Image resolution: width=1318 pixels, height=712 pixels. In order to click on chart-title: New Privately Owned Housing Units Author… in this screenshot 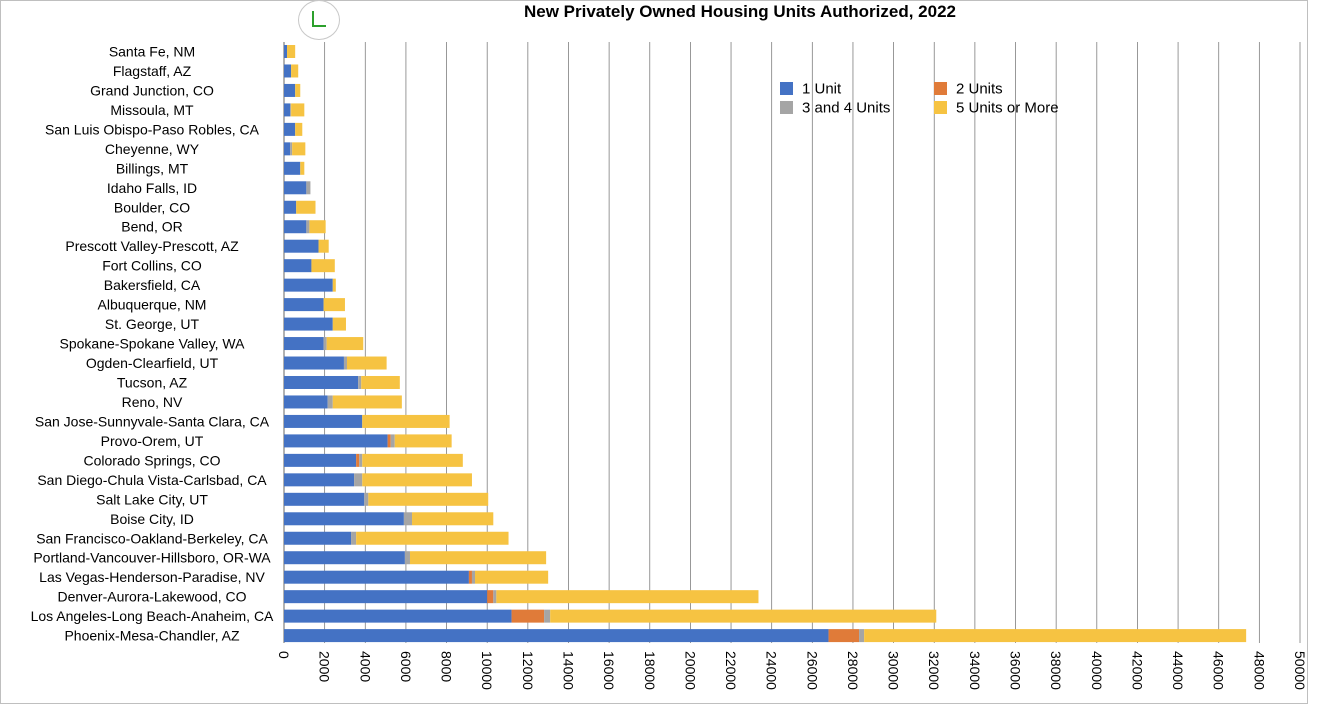, I will do `click(739, 11)`.